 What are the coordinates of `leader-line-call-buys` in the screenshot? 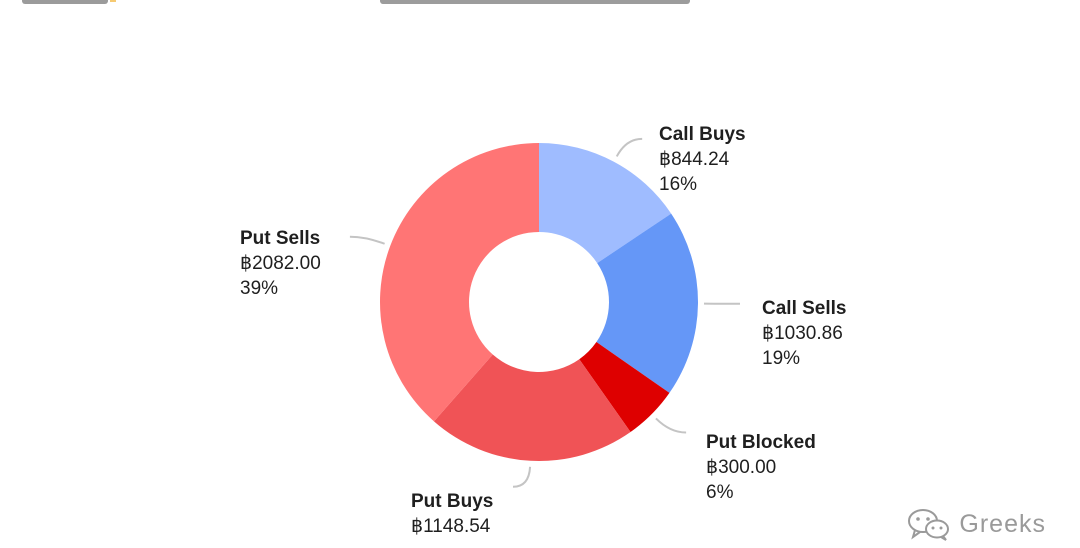 It's located at (629, 148).